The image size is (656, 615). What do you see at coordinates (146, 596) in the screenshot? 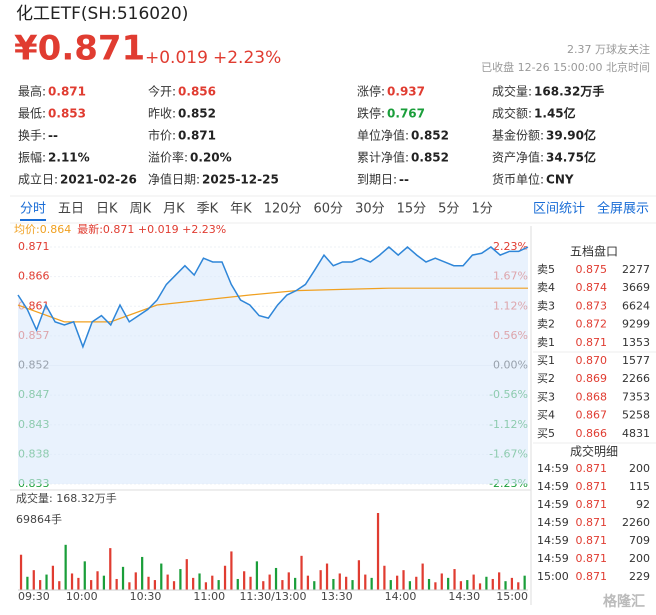
I see `time-label: 10:30` at bounding box center [146, 596].